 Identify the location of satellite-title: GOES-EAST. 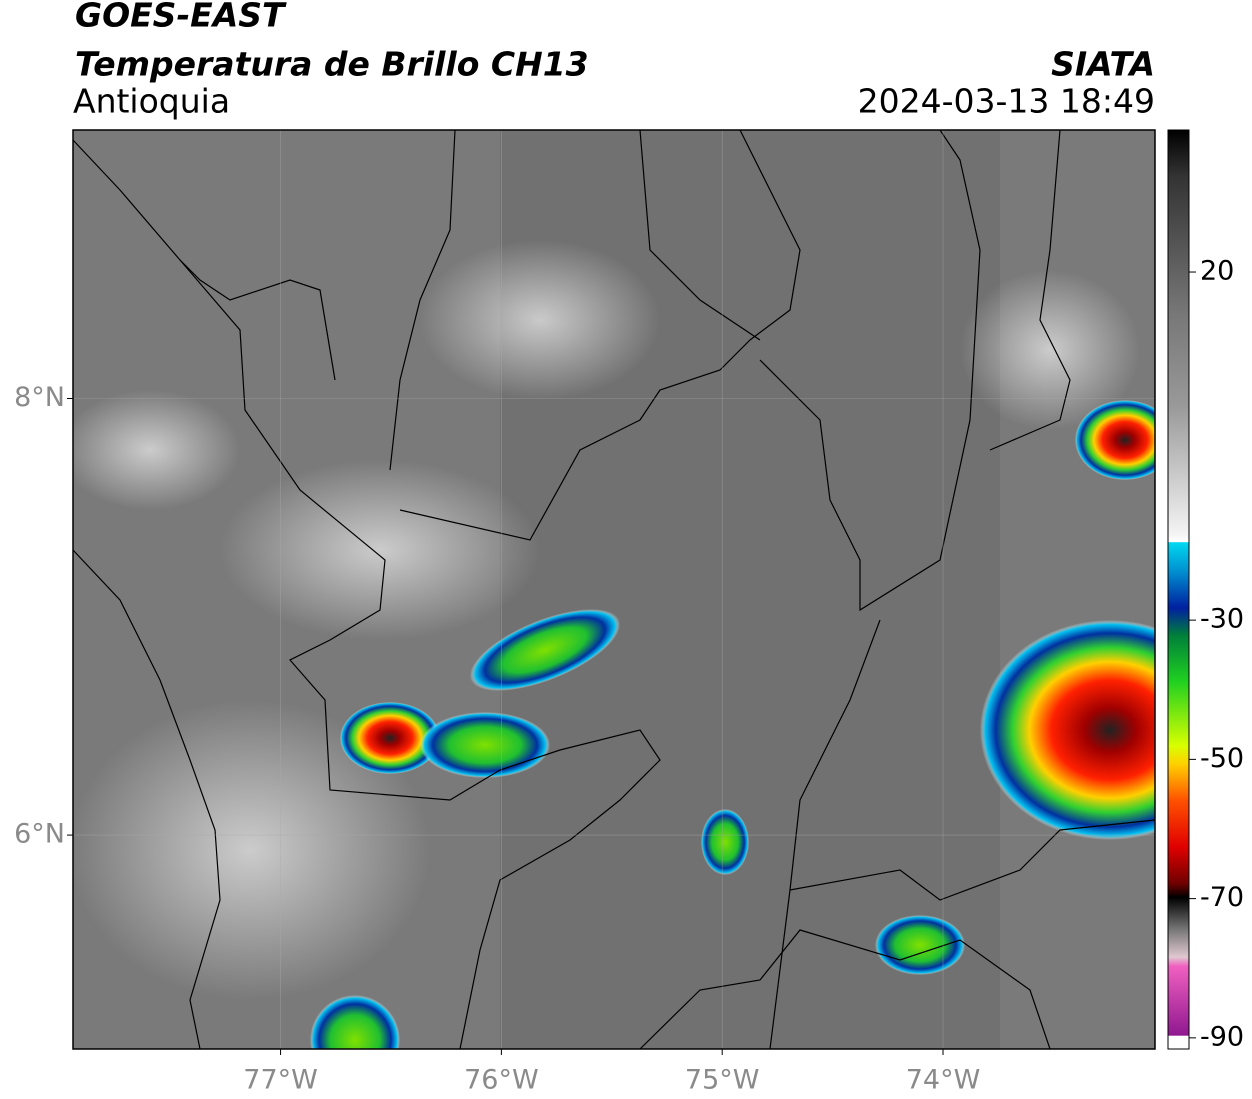
(181, 17).